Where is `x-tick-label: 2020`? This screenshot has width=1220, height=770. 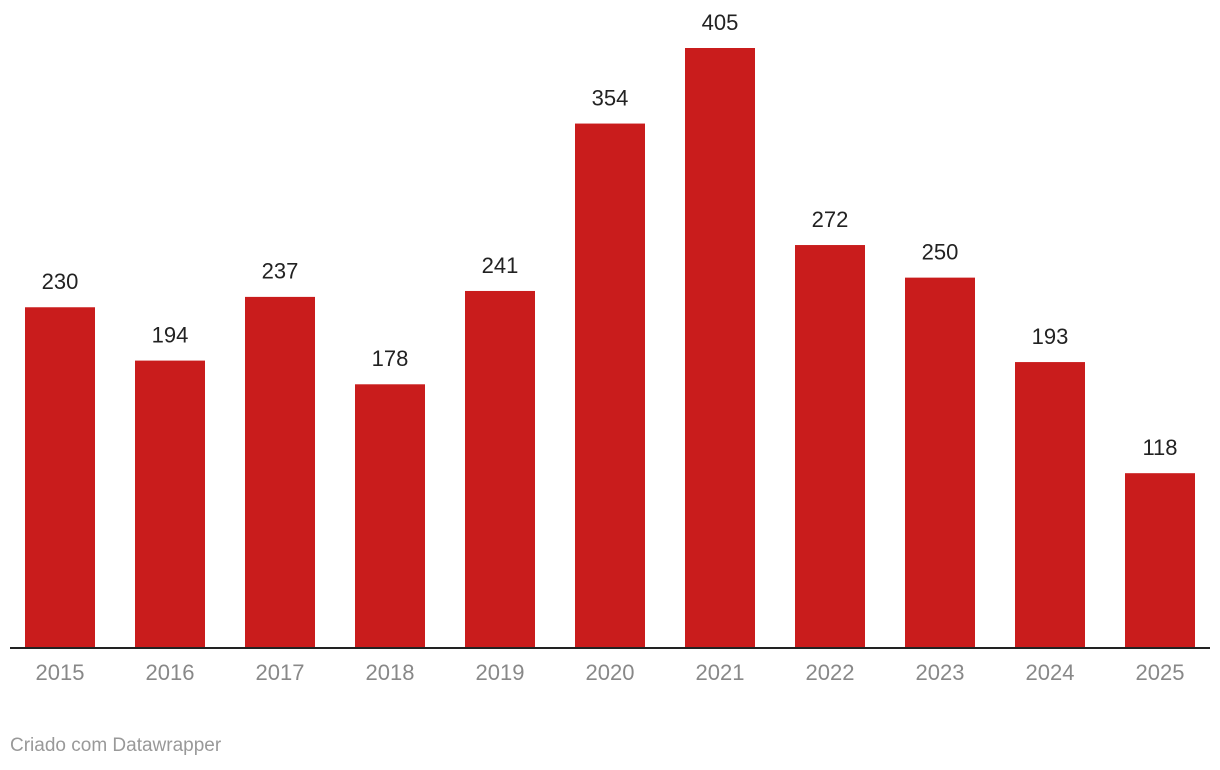
x-tick-label: 2020 is located at coordinates (610, 672).